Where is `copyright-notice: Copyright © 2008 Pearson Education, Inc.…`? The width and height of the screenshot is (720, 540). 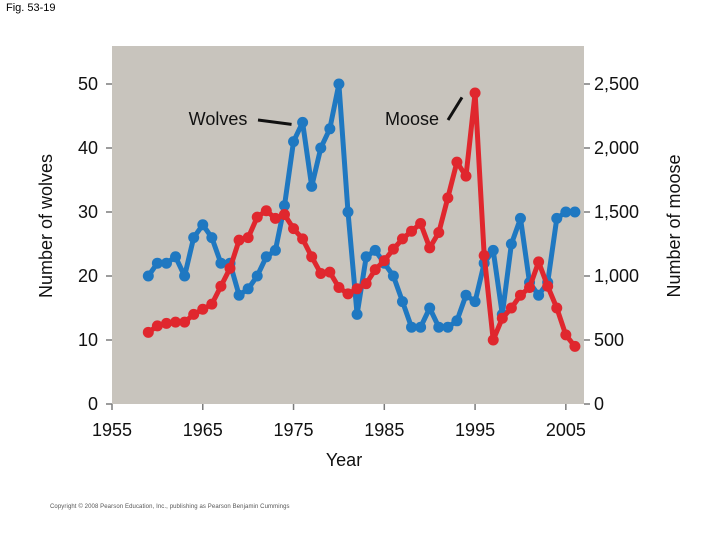
copyright-notice: Copyright © 2008 Pearson Education, Inc.… is located at coordinates (170, 507).